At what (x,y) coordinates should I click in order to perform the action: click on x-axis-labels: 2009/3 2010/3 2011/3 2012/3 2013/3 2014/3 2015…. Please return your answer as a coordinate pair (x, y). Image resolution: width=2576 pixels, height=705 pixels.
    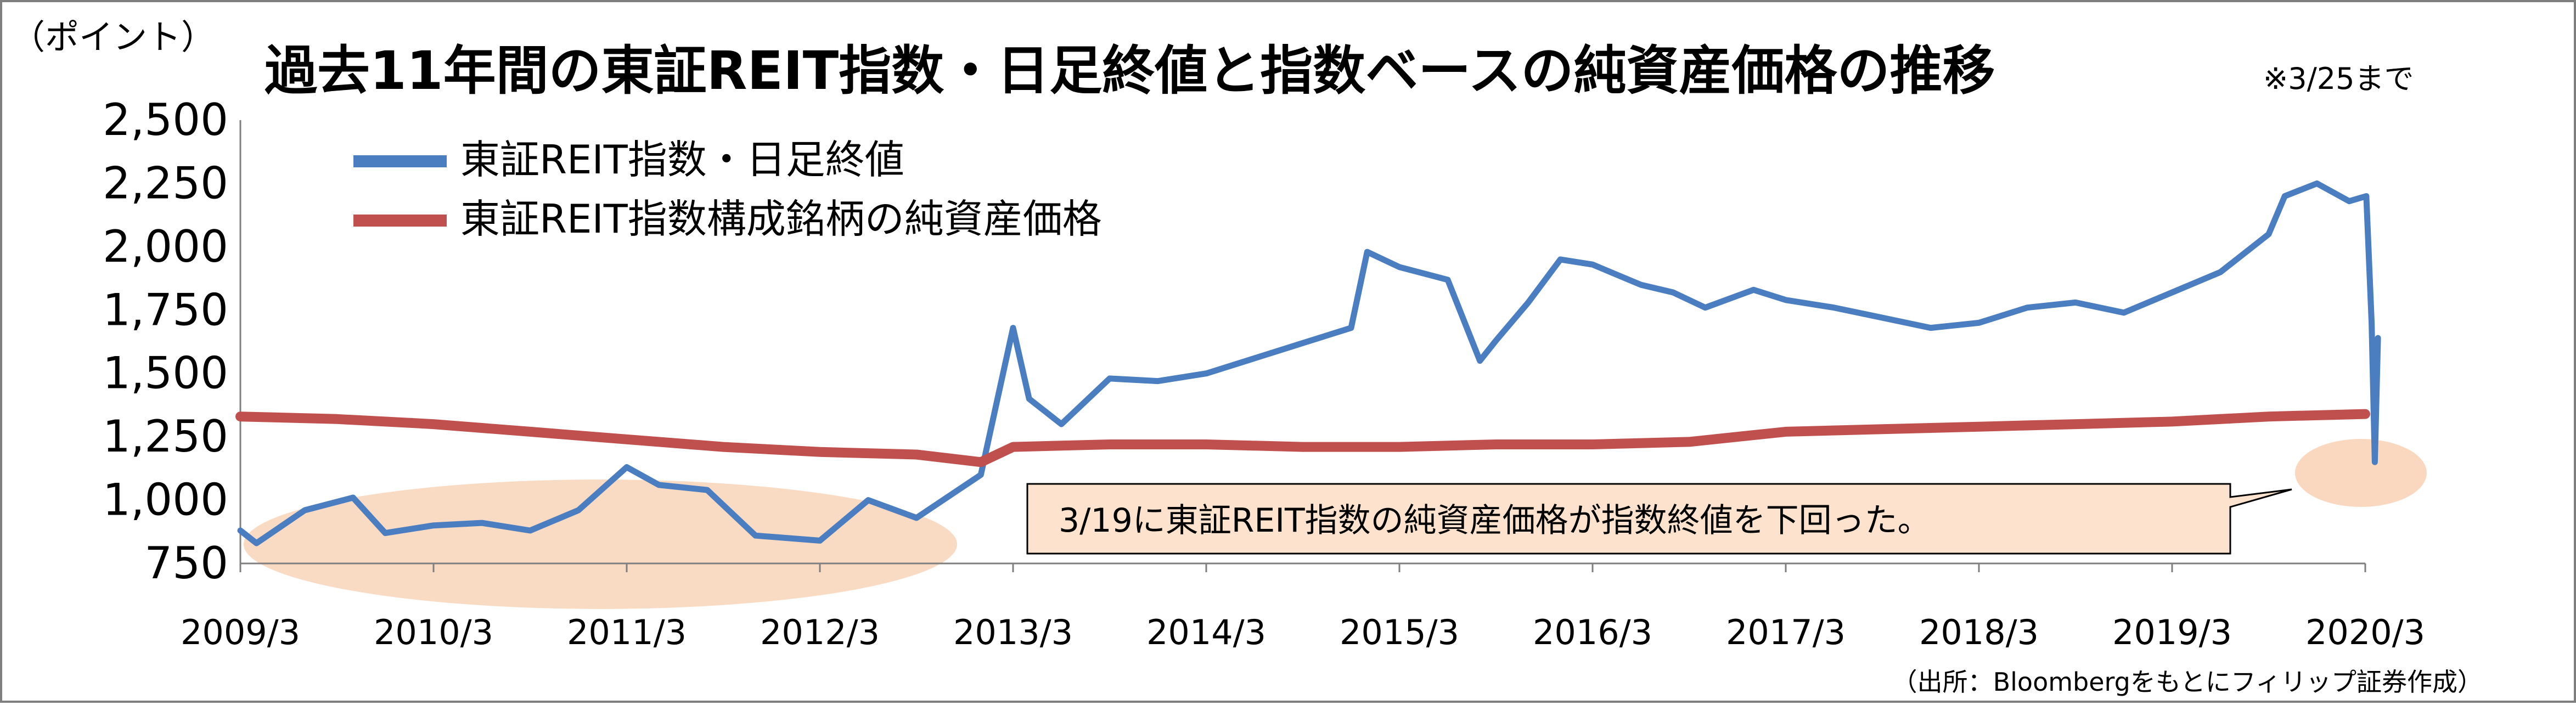
    Looking at the image, I should click on (1303, 632).